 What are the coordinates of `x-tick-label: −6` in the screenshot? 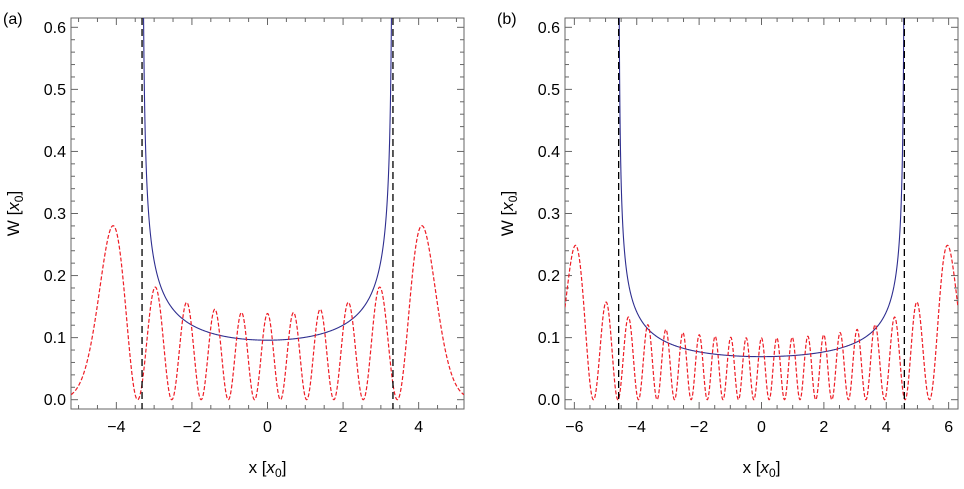 It's located at (574, 427).